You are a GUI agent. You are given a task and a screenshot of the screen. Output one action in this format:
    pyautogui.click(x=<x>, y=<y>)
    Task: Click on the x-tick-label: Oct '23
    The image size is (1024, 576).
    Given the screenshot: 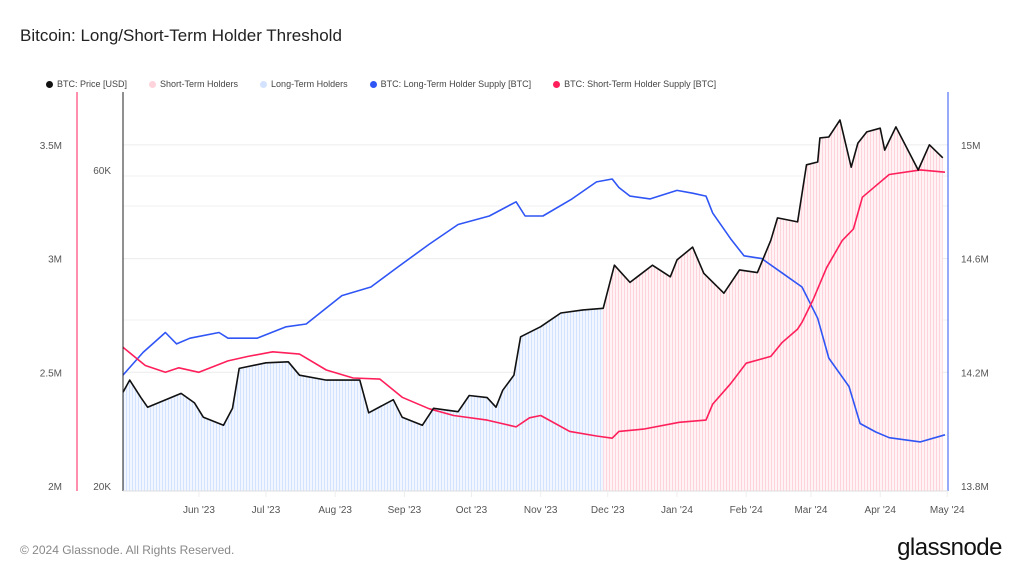 What is the action you would take?
    pyautogui.click(x=472, y=510)
    